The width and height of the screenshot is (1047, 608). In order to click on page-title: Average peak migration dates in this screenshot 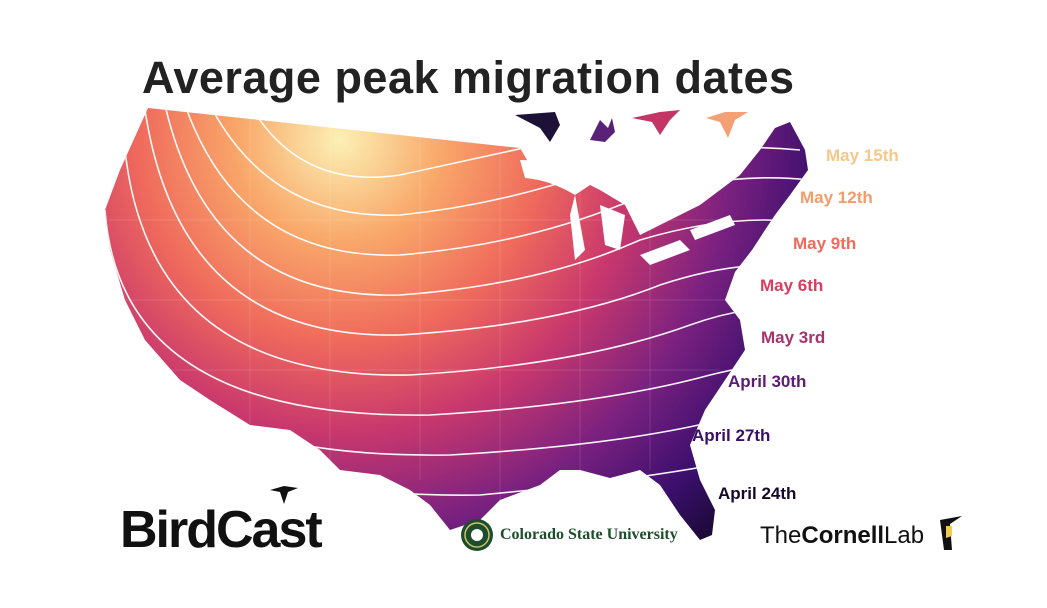, I will do `click(468, 77)`.